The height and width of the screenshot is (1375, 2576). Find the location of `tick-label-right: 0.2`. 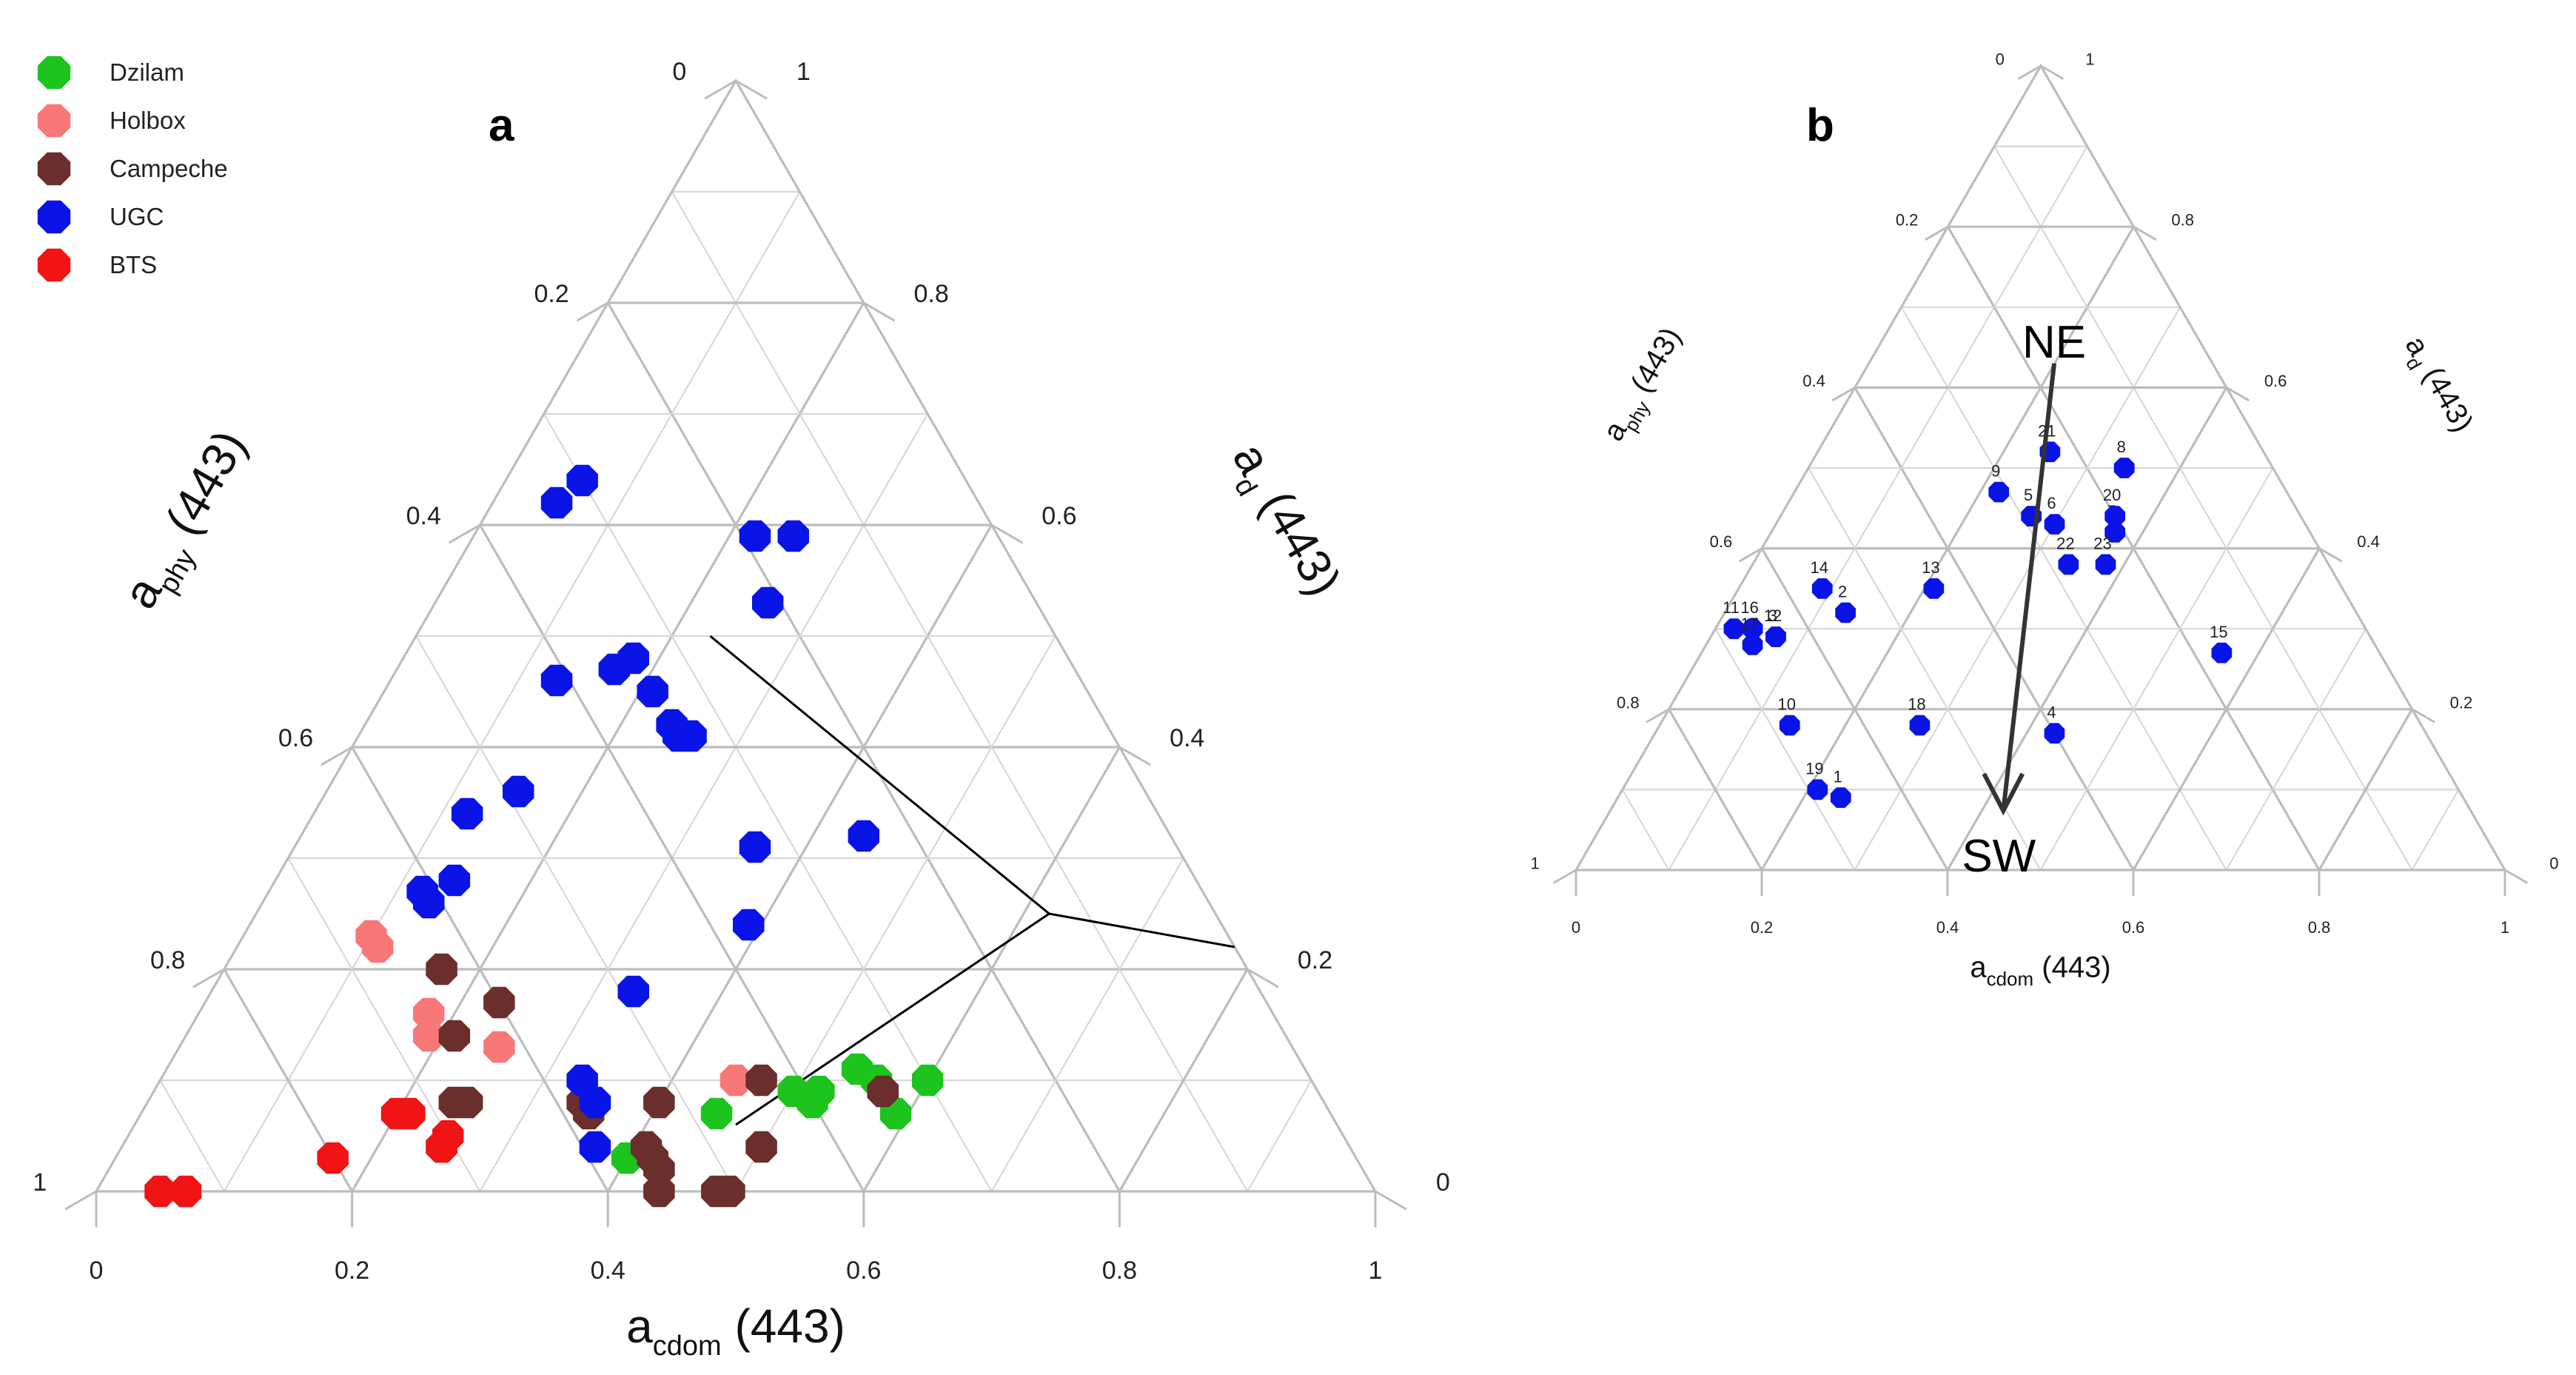

tick-label-right: 0.2 is located at coordinates (2461, 702).